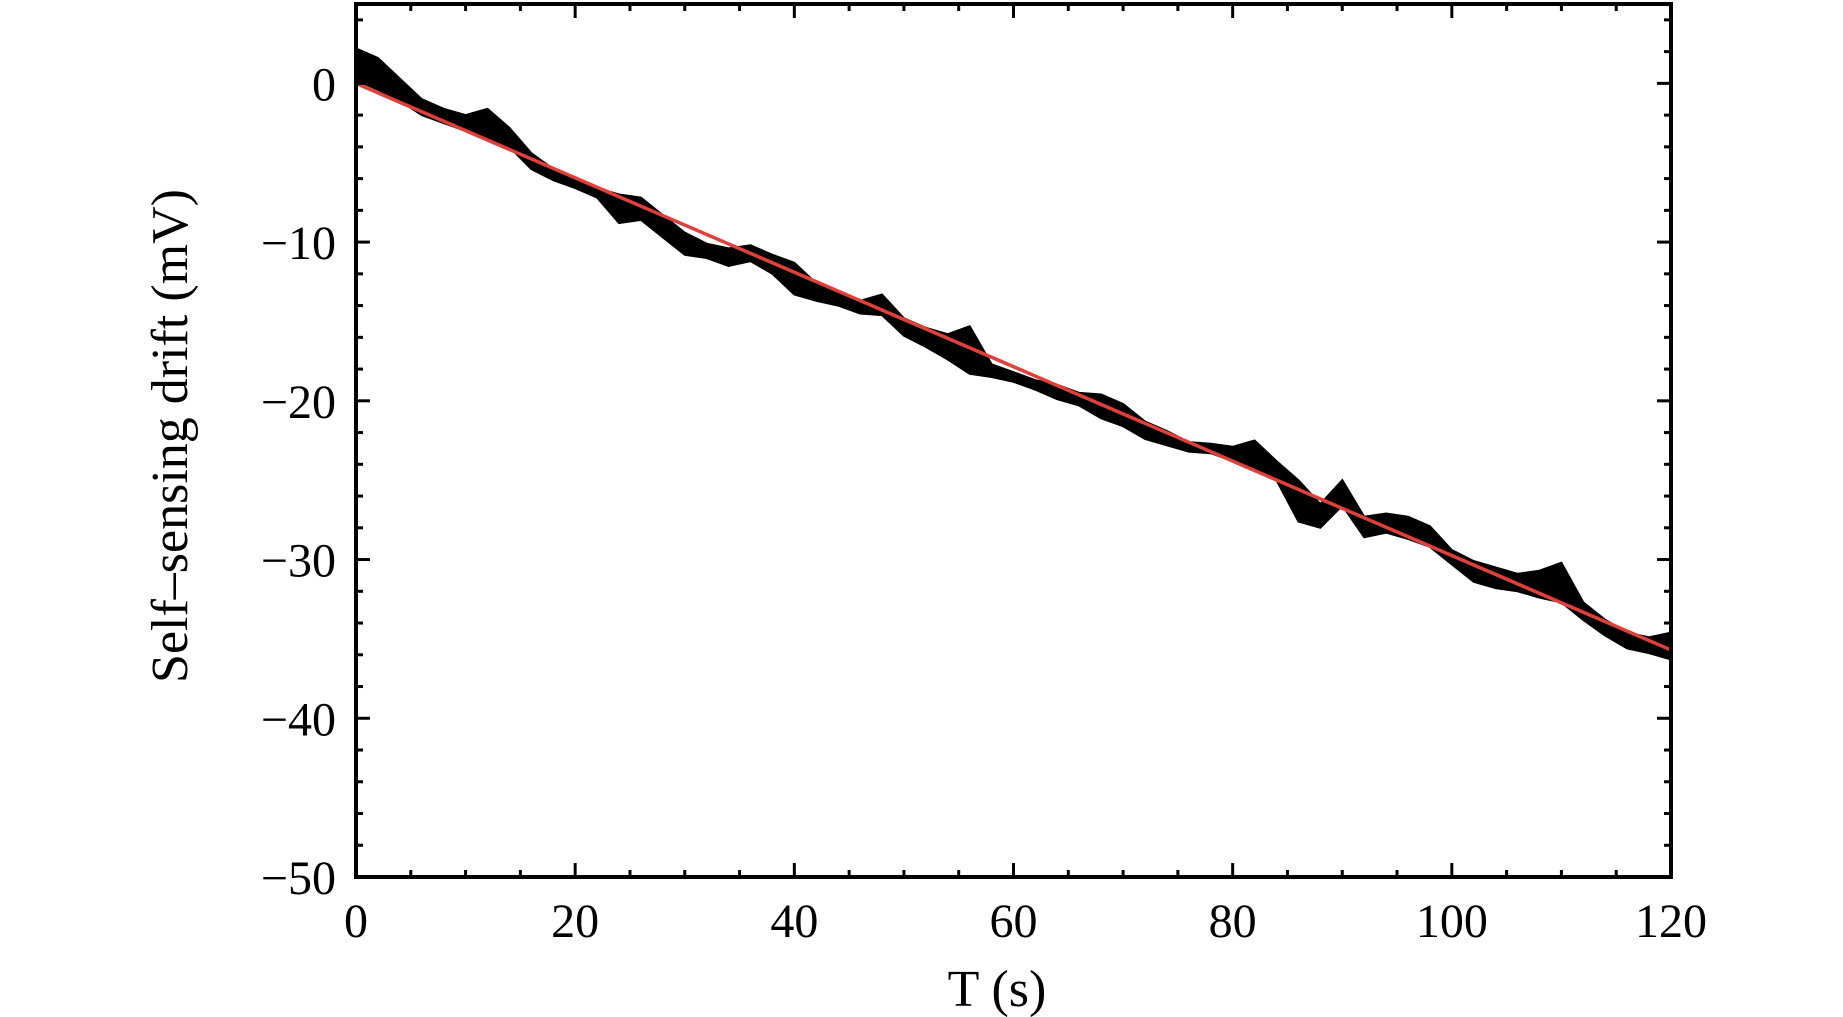  I want to click on x-tick-label: 60, so click(1014, 921).